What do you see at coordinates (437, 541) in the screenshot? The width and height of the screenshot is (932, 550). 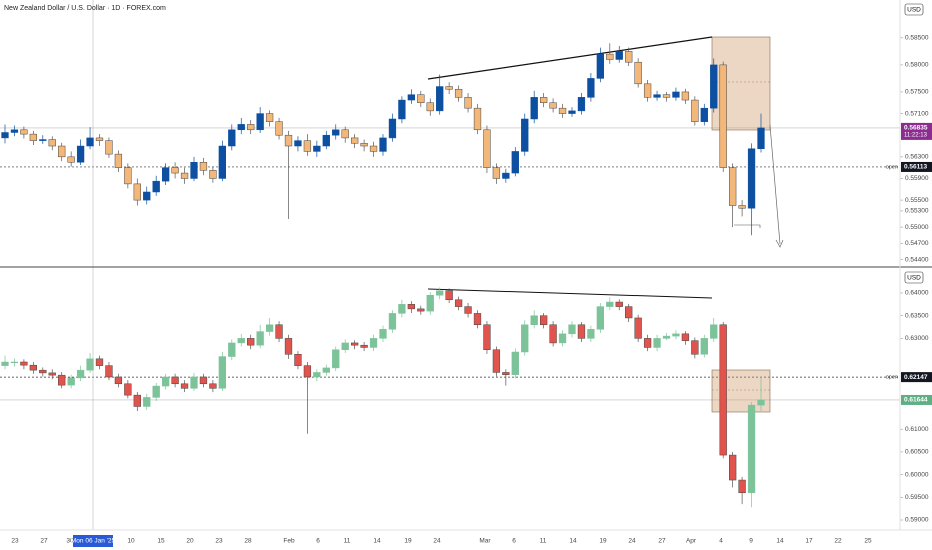 I see `x-tick-label: 24` at bounding box center [437, 541].